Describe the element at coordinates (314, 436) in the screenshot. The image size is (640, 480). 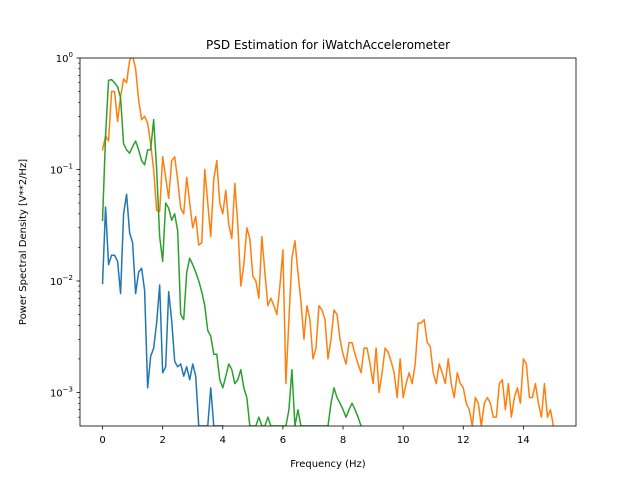
I see `x-axis-ticks: 0 2 4 6 8 10 12 14` at that location.